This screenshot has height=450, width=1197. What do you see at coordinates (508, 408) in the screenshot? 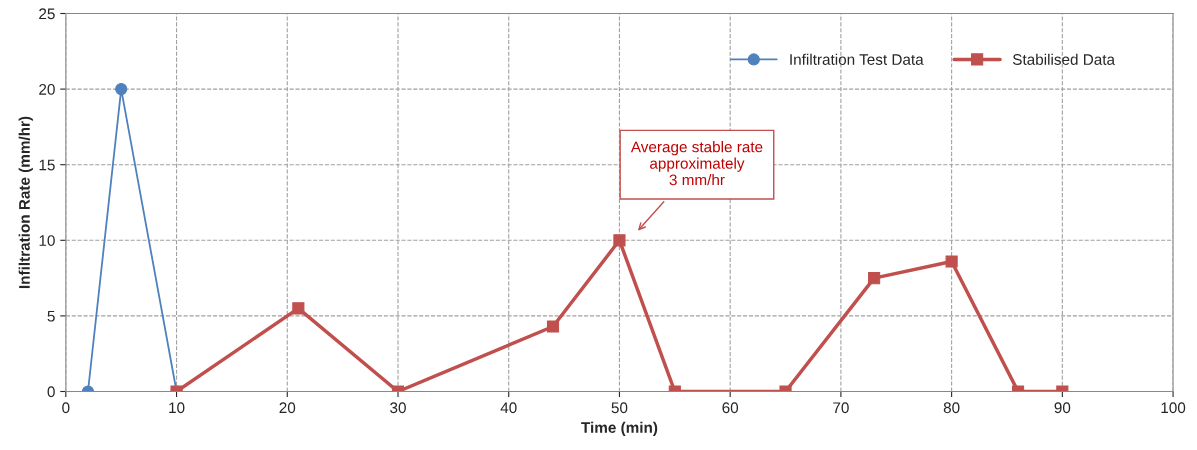
I see `x-tick-label: 40` at bounding box center [508, 408].